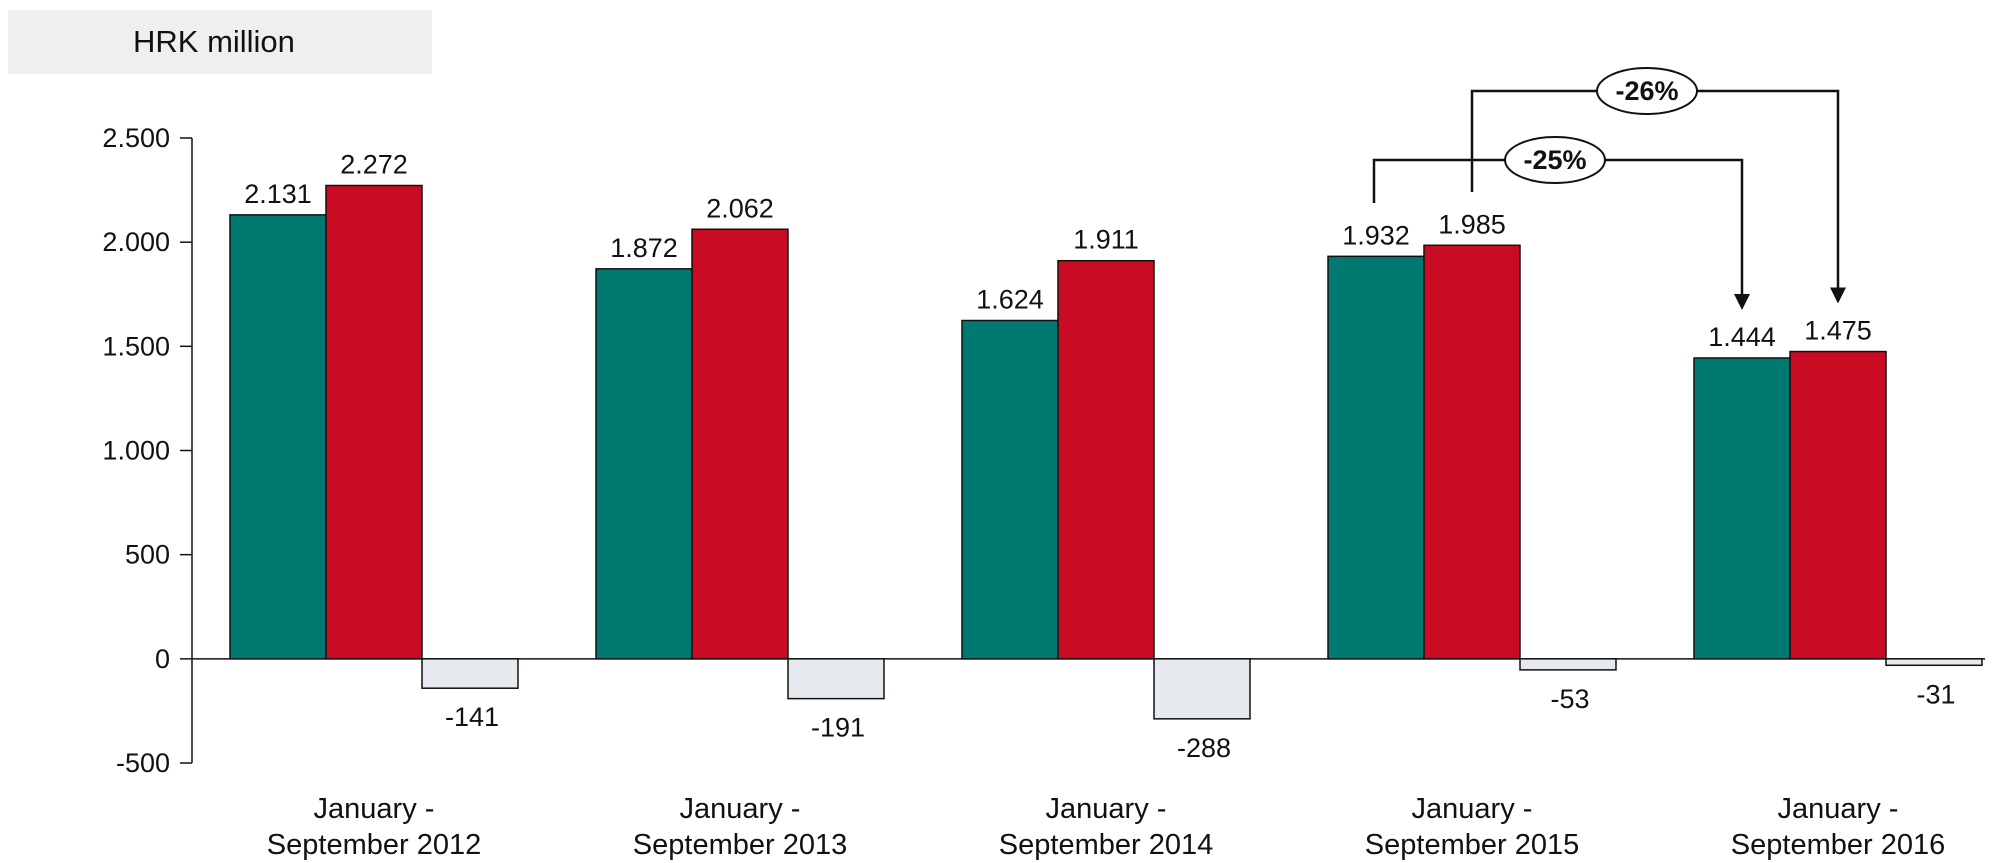  Describe the element at coordinates (740, 845) in the screenshot. I see `category-label: September 2013` at that location.